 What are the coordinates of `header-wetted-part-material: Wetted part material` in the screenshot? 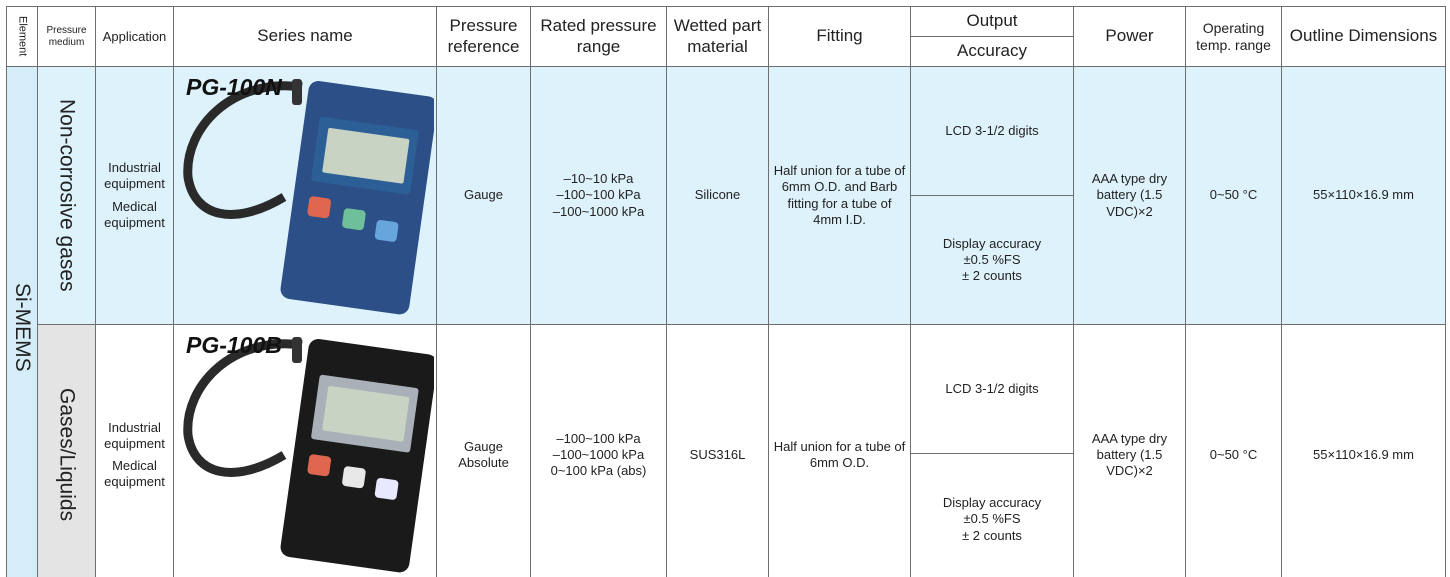 It's located at (717, 36).